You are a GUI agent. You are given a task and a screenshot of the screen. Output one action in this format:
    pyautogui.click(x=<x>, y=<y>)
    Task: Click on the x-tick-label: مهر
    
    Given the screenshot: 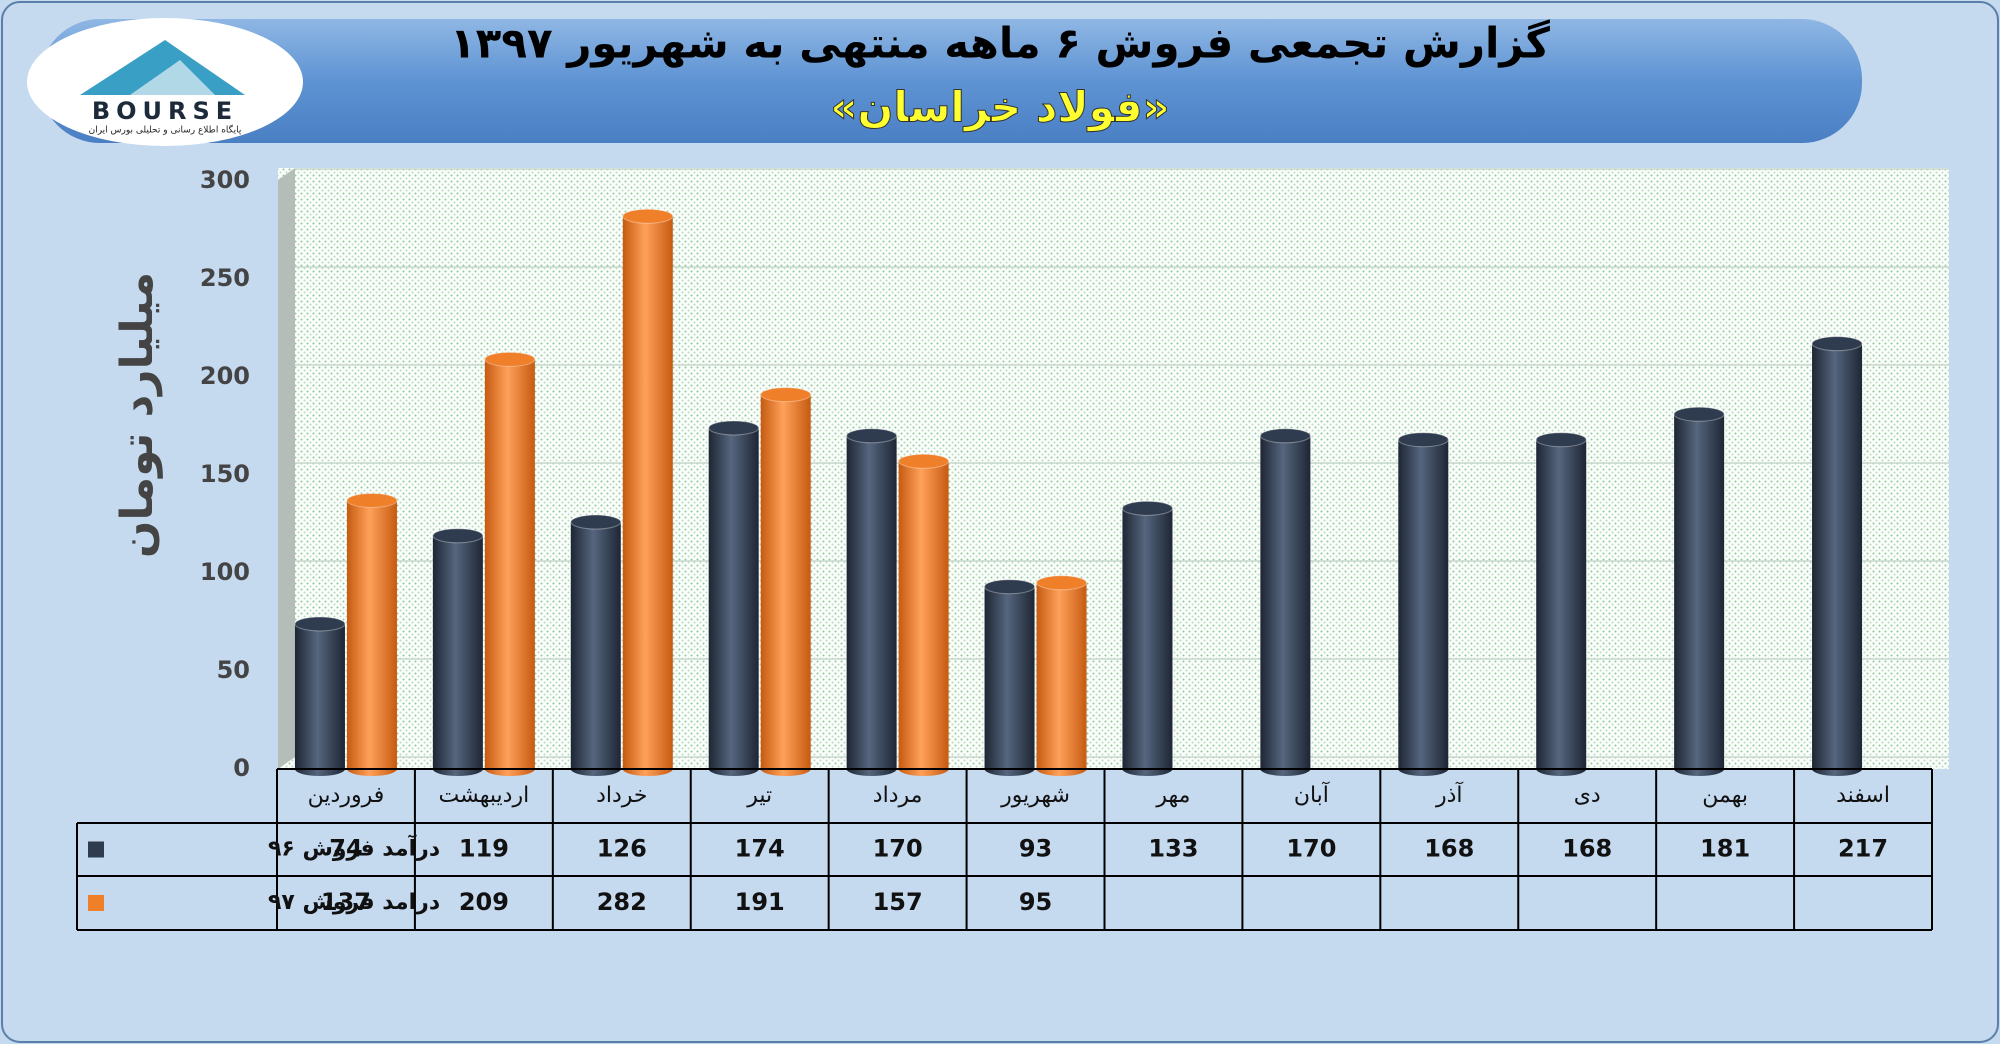 What is the action you would take?
    pyautogui.click(x=1172, y=795)
    